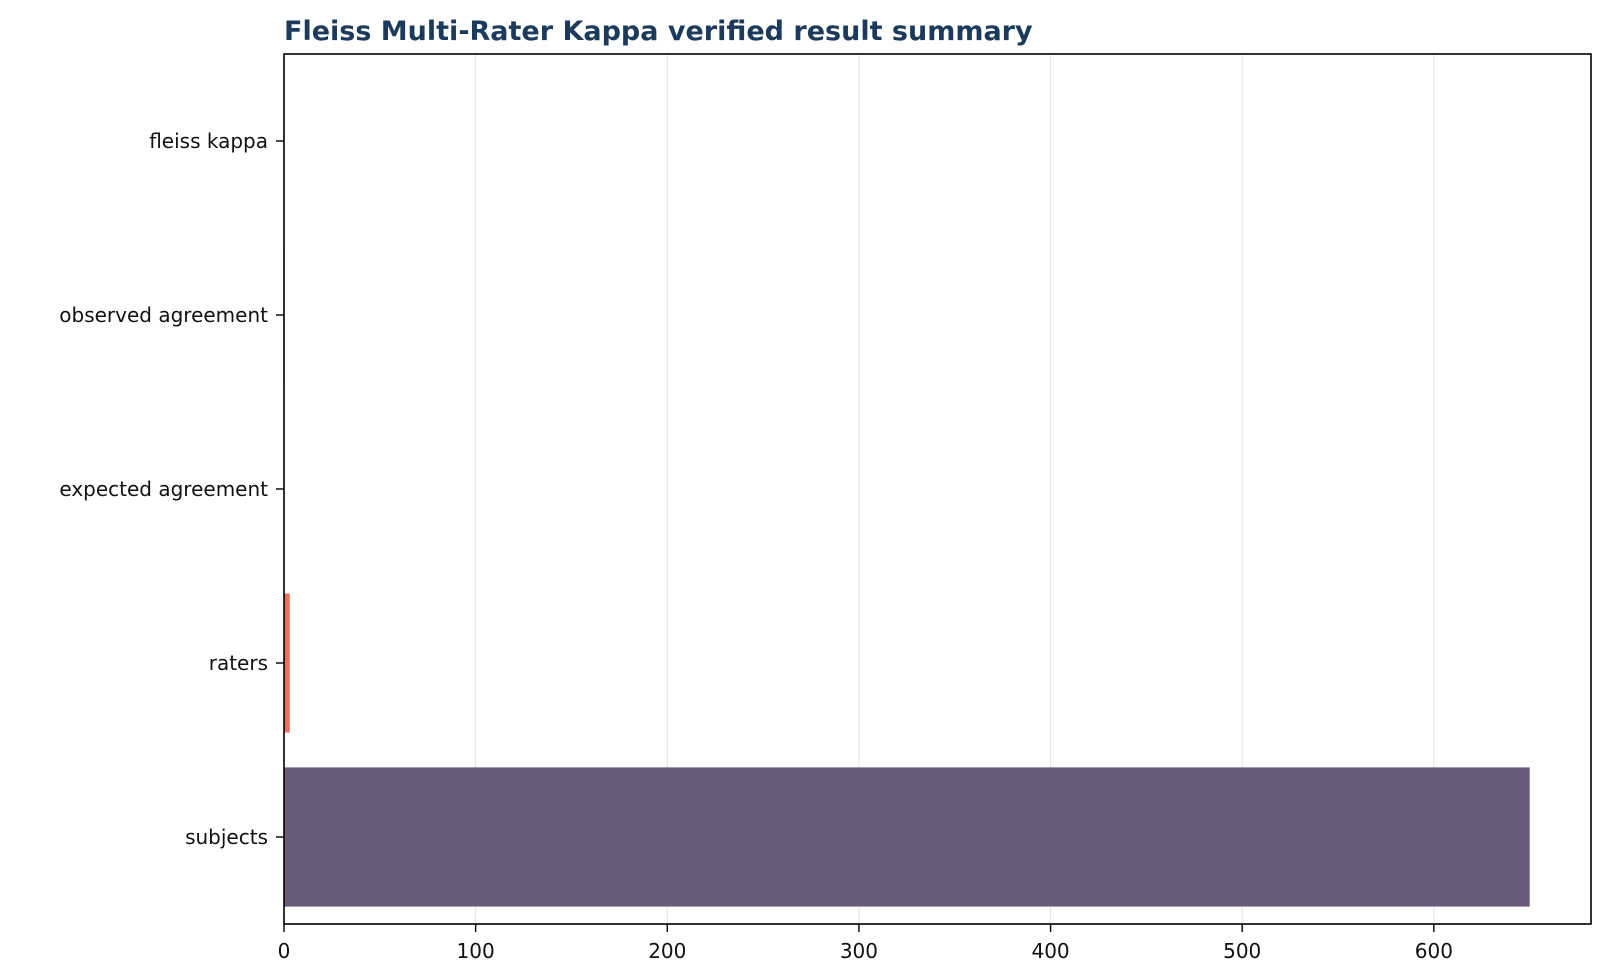  I want to click on x-tick-label: 100, so click(476, 951).